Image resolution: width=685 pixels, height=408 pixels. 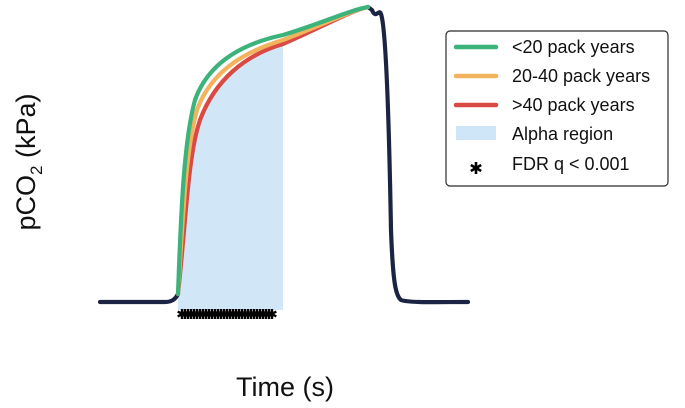 What do you see at coordinates (581, 76) in the screenshot?
I see `legend-label-20-40-pack-years: 20-40 pack years` at bounding box center [581, 76].